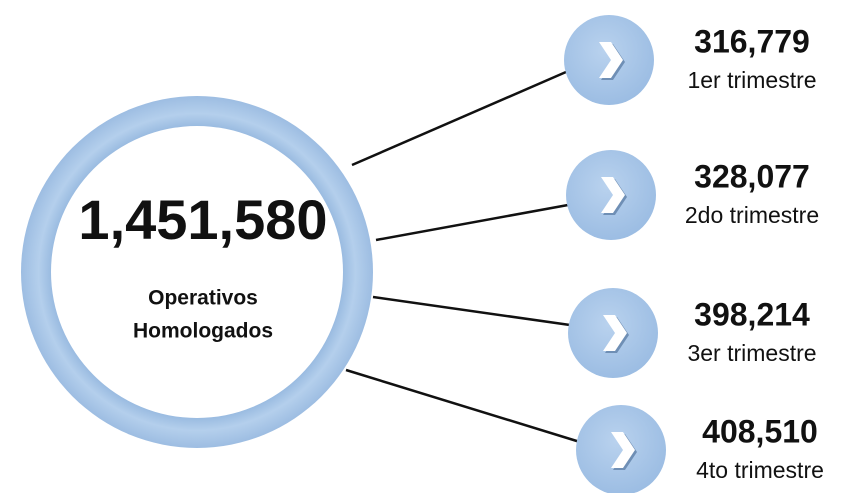  Describe the element at coordinates (760, 470) in the screenshot. I see `item-label: 4to trimestre` at that location.